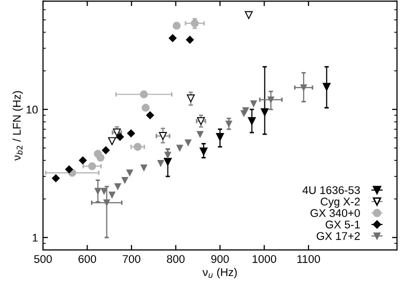 The height and width of the screenshot is (284, 400). Describe the element at coordinates (32, 110) in the screenshot. I see `y-tick-label: 10` at that location.